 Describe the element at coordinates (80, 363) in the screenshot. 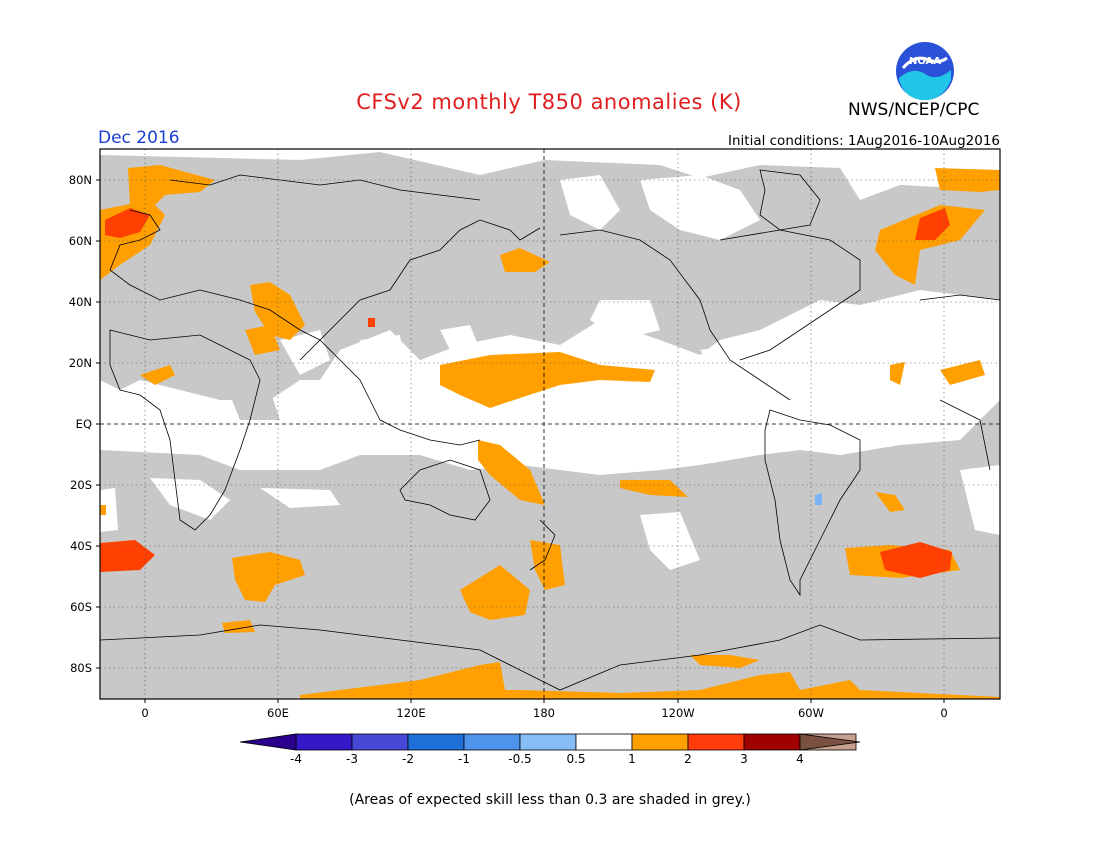

I see `lat-label-20n: 20N` at that location.